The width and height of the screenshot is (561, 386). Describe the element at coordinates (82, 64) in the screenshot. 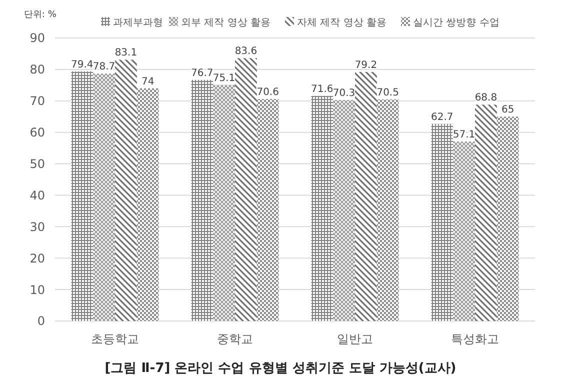

I see `data-label: 79.4` at that location.